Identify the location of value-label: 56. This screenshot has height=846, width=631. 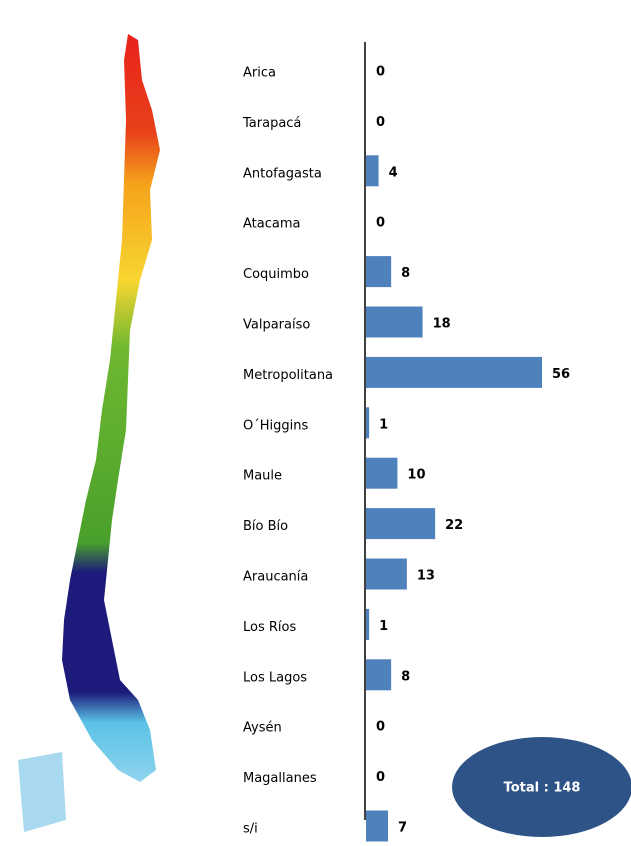
(561, 374).